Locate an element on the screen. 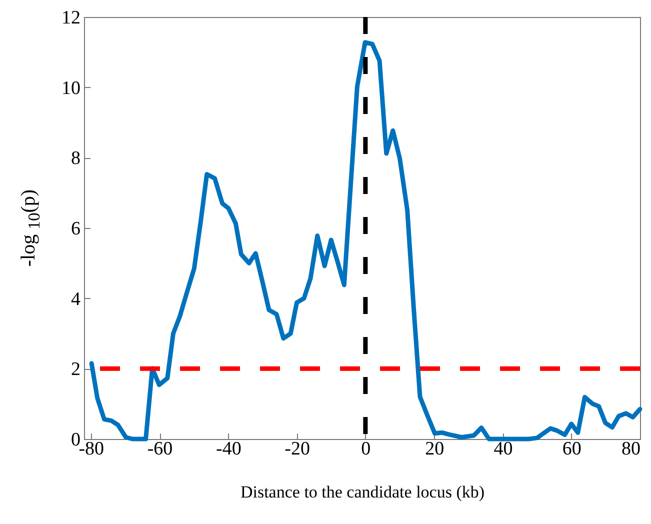 Image resolution: width=651 pixels, height=524 pixels. x-tick-label: 40 is located at coordinates (503, 449).